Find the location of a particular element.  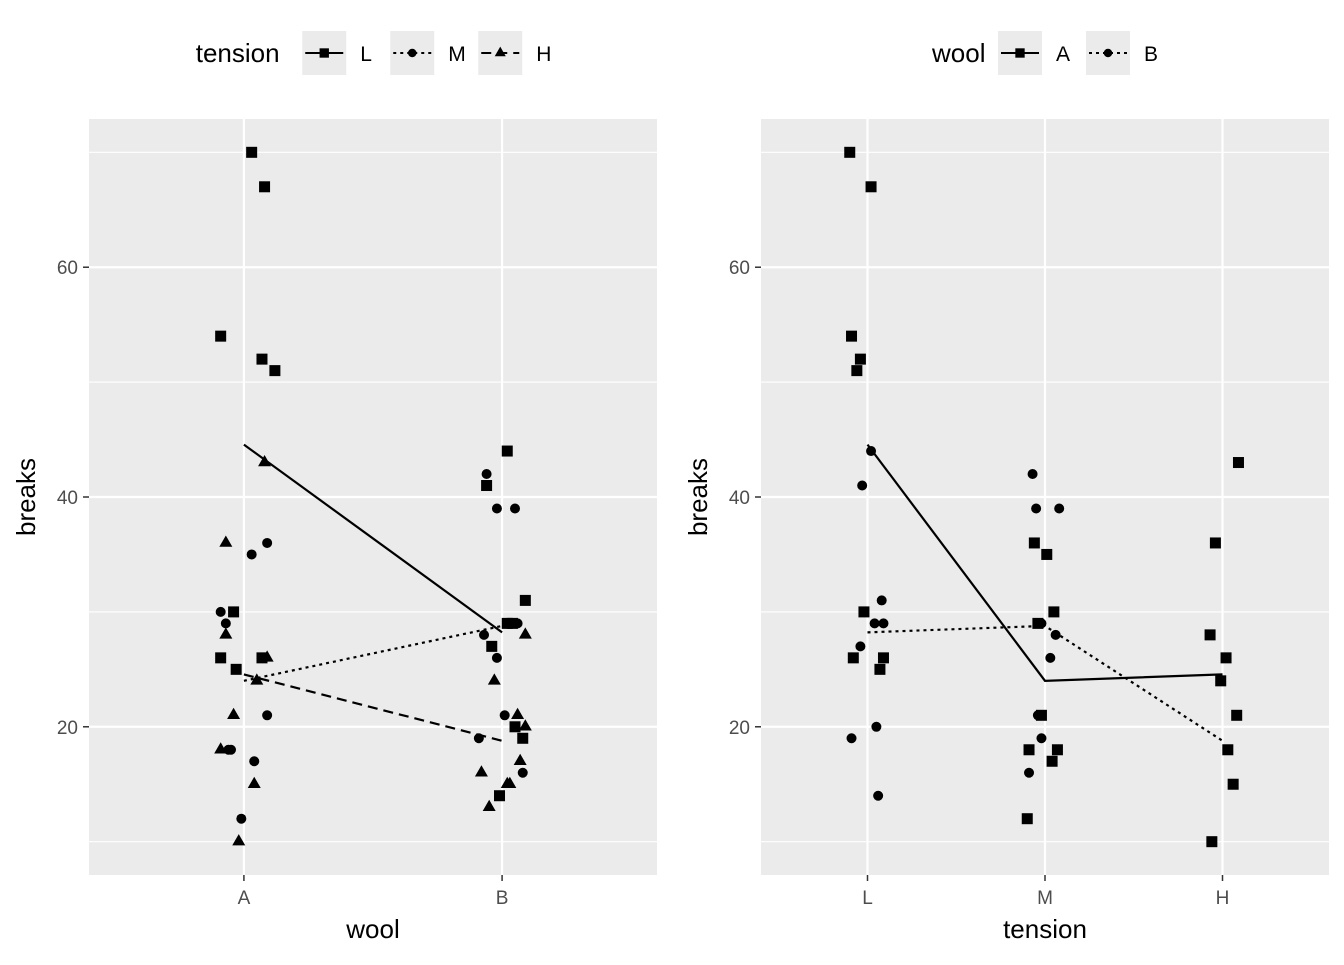

legend-label-B: B is located at coordinates (1151, 54).